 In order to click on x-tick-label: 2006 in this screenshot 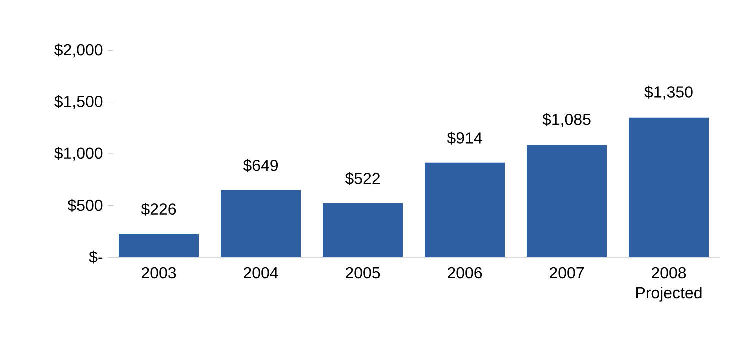, I will do `click(465, 273)`.